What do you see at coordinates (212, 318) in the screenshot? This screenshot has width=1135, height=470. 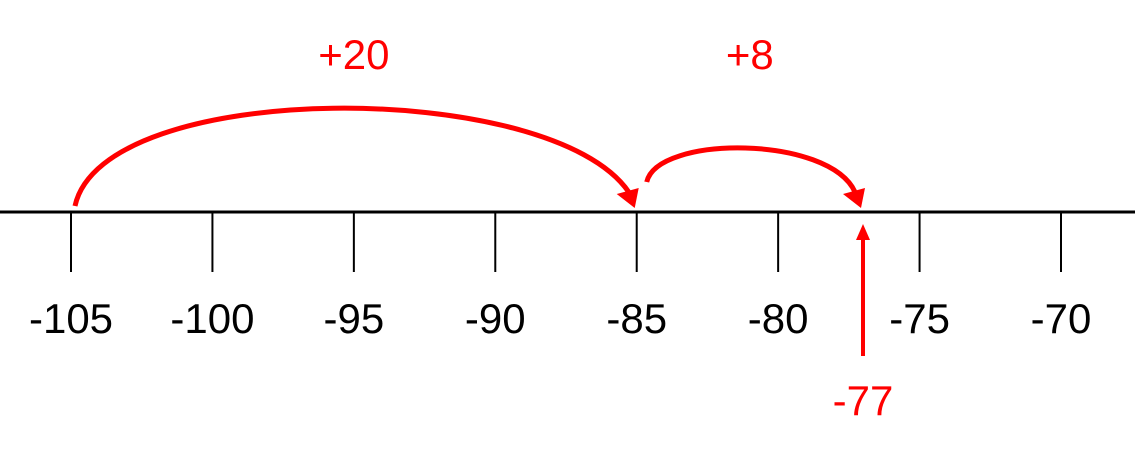 I see `tick-label: -100` at bounding box center [212, 318].